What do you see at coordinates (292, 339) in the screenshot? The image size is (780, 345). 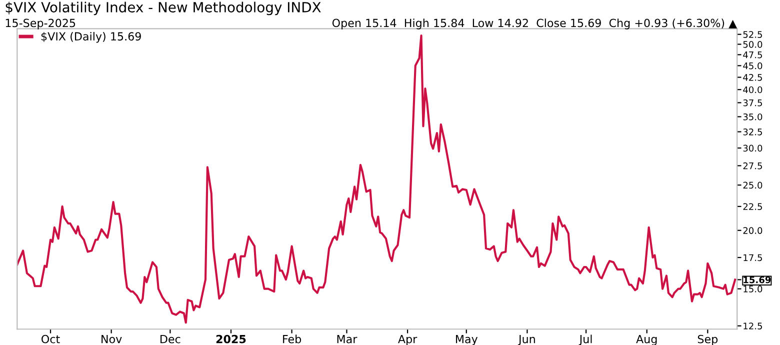 I see `x-tick-label: Feb` at bounding box center [292, 339].